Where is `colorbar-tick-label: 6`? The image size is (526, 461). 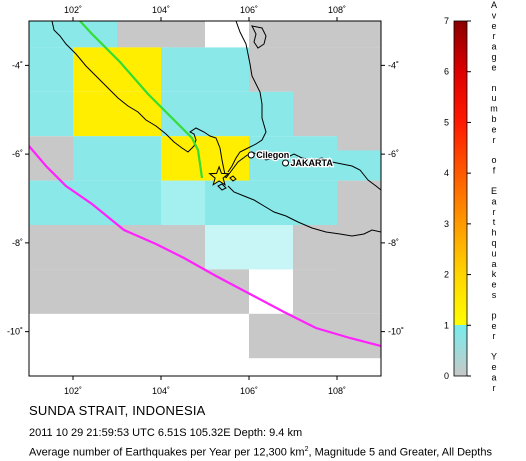
colorbar-tick-label: 6 is located at coordinates (446, 72).